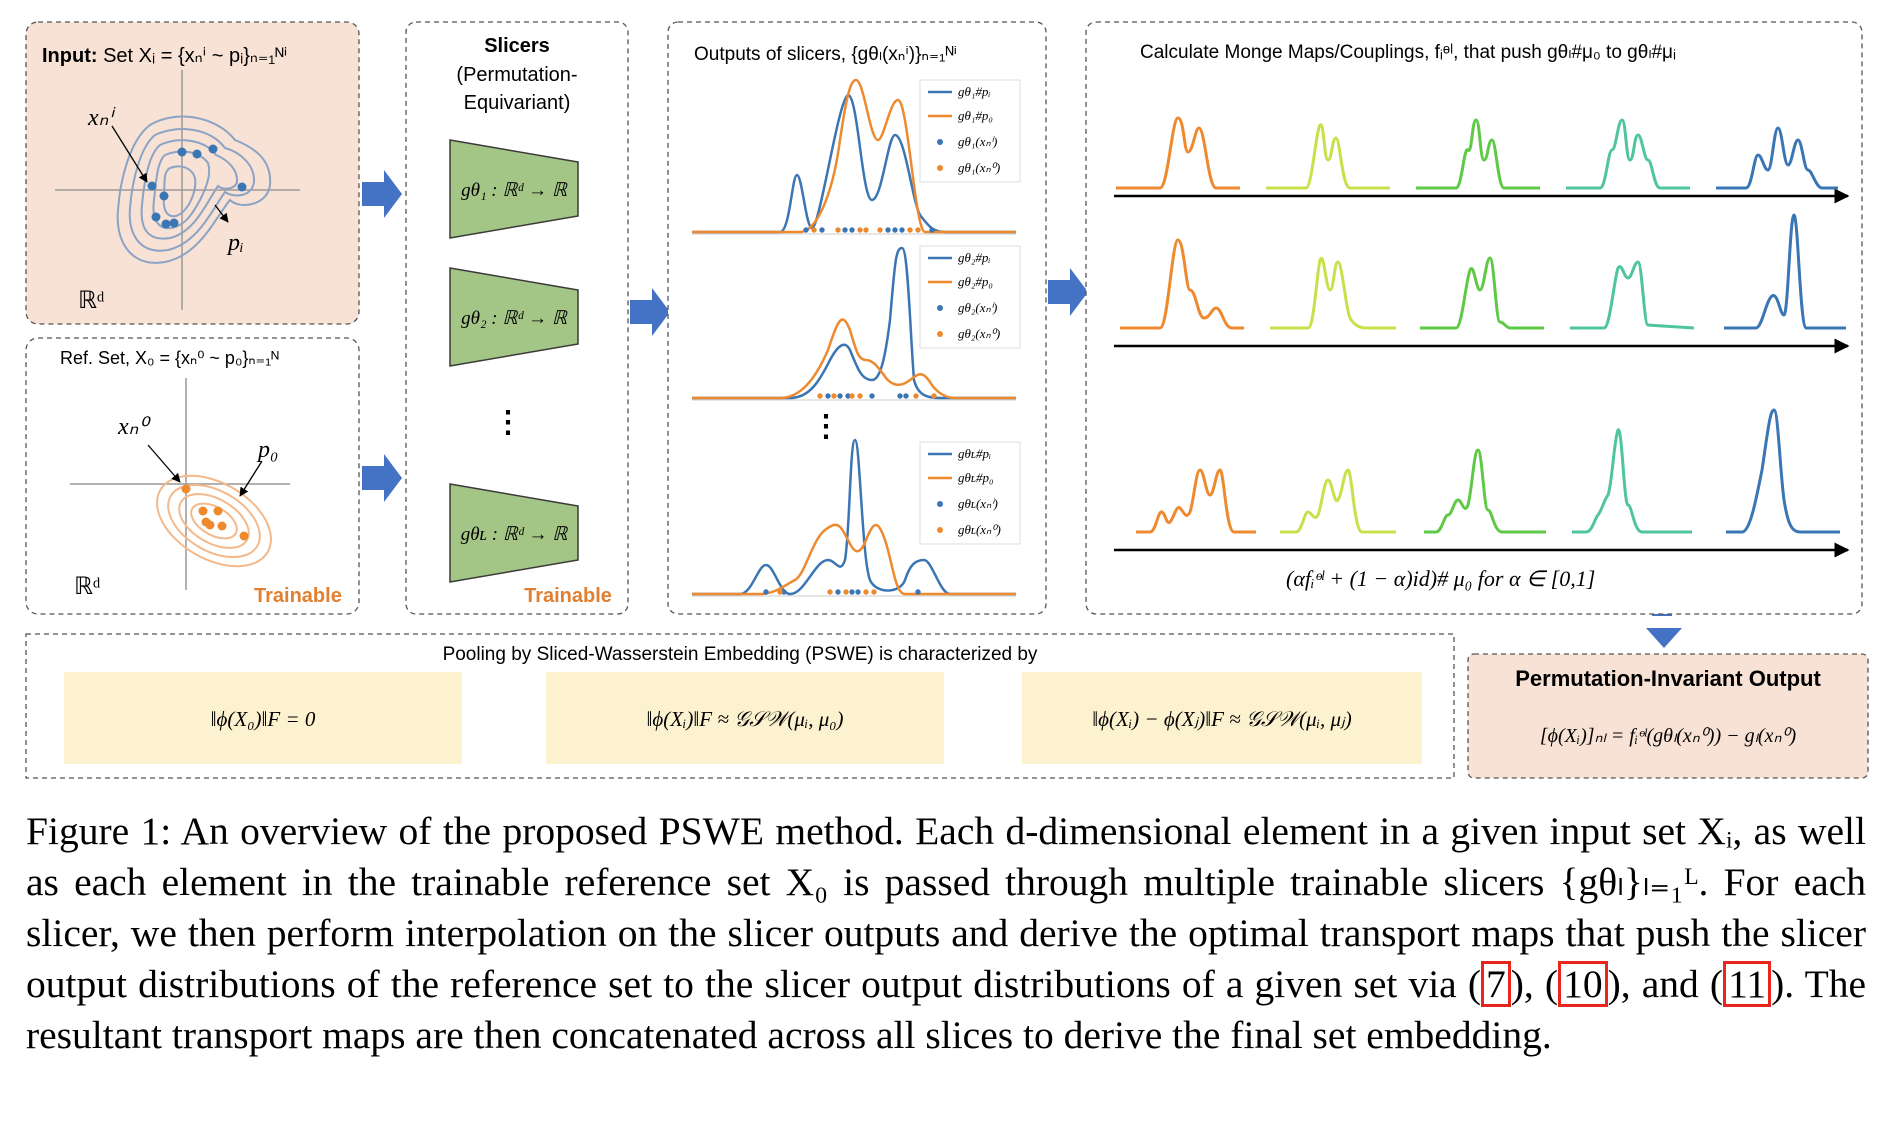 Image resolution: width=1884 pixels, height=1144 pixels. What do you see at coordinates (101, 118) in the screenshot?
I see `input-point-label: xₙⁱ` at bounding box center [101, 118].